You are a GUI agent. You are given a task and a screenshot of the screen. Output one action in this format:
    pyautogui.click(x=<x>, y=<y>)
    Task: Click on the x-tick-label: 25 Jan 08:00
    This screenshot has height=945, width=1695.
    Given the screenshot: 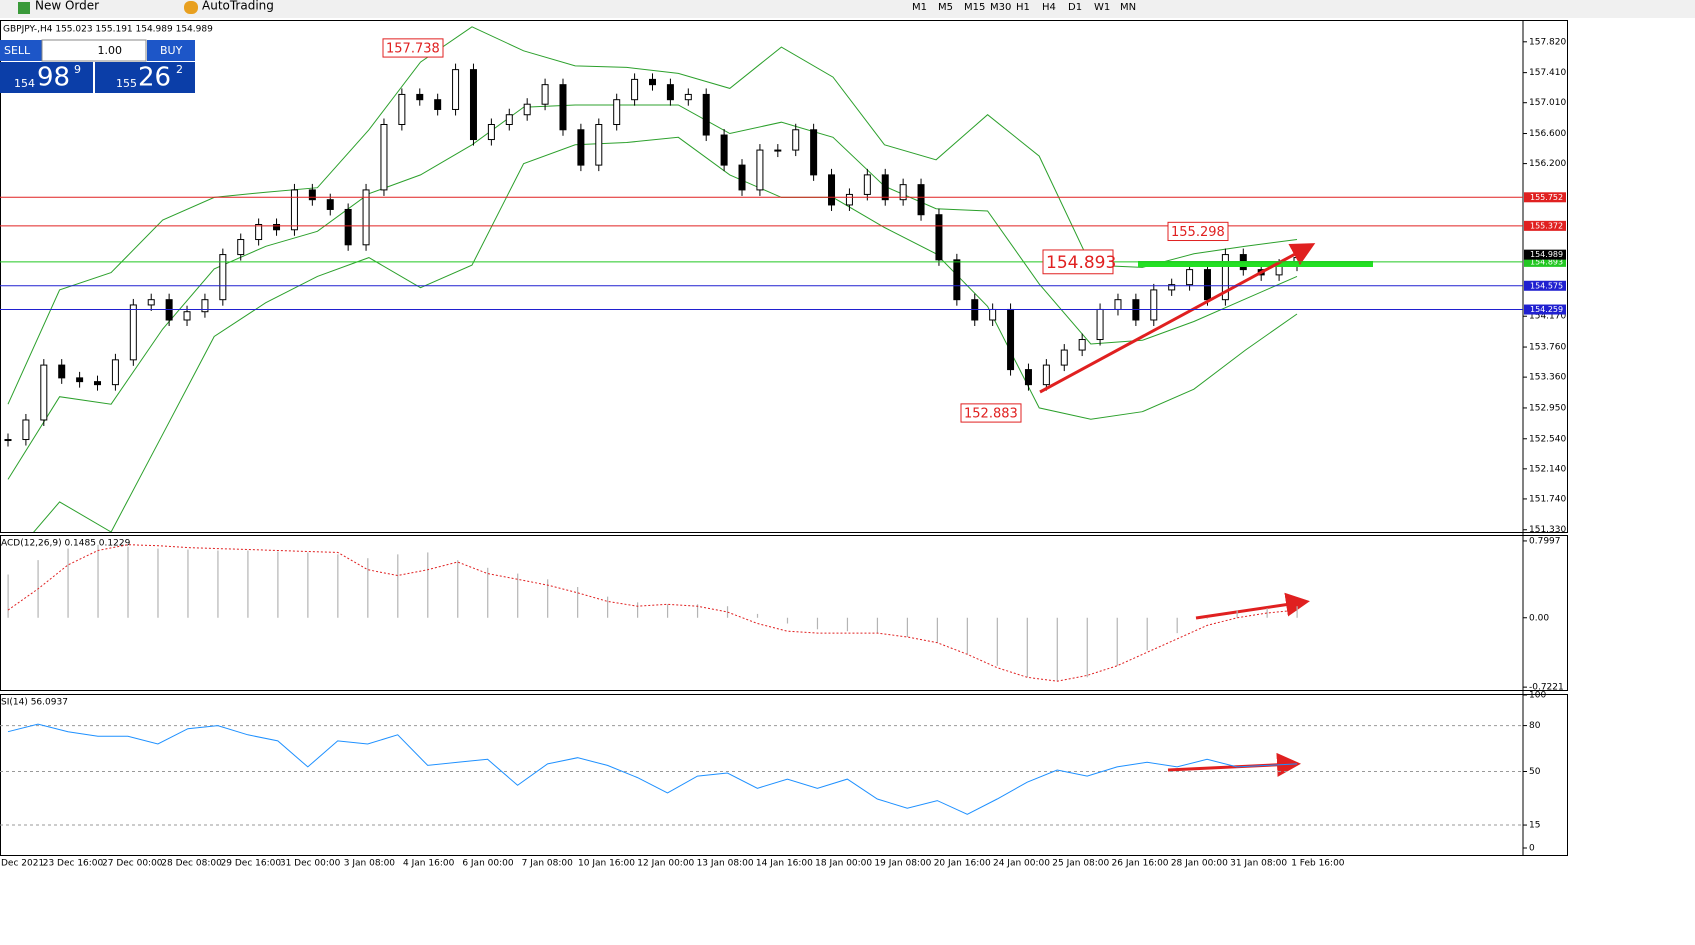 What is the action you would take?
    pyautogui.click(x=1080, y=864)
    